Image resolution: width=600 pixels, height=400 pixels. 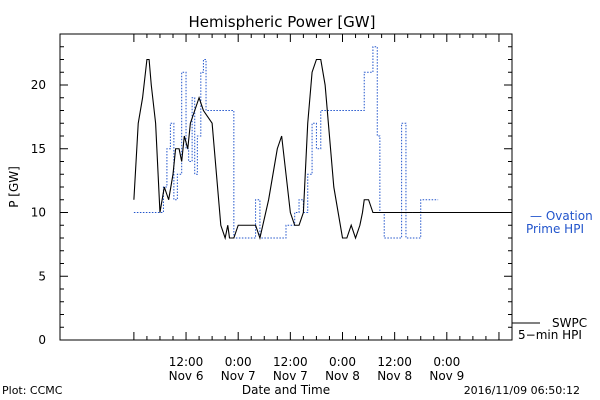 I want to click on legend-ovation-label-2: Prime HPI, so click(x=555, y=229).